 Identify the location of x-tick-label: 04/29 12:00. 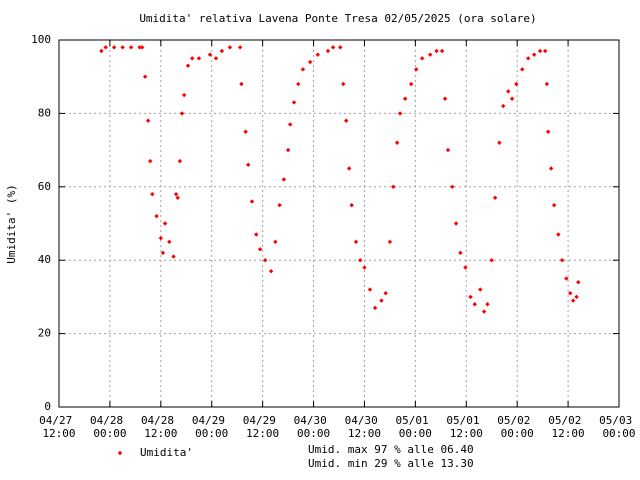
(263, 427).